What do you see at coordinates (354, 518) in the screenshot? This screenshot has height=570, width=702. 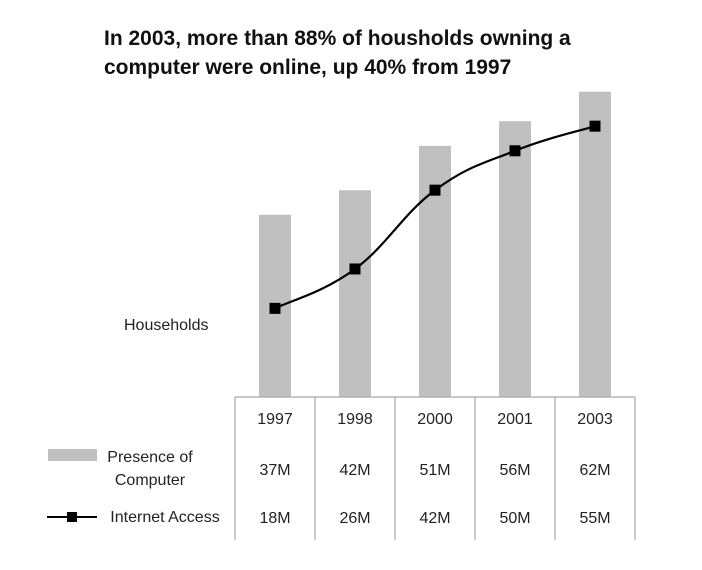 I see `internet-value-1998: 26M` at bounding box center [354, 518].